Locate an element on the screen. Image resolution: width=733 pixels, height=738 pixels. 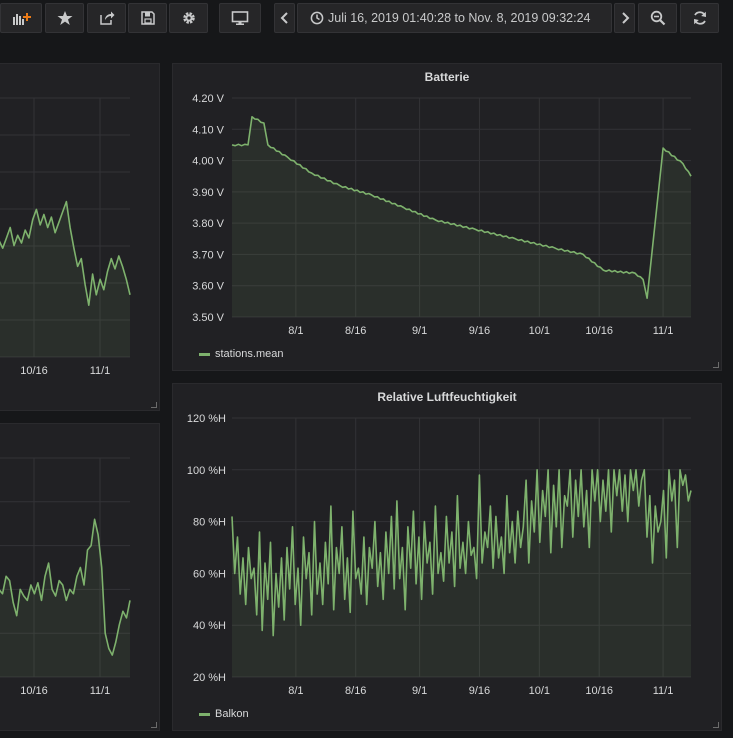
share-button is located at coordinates (106, 18).